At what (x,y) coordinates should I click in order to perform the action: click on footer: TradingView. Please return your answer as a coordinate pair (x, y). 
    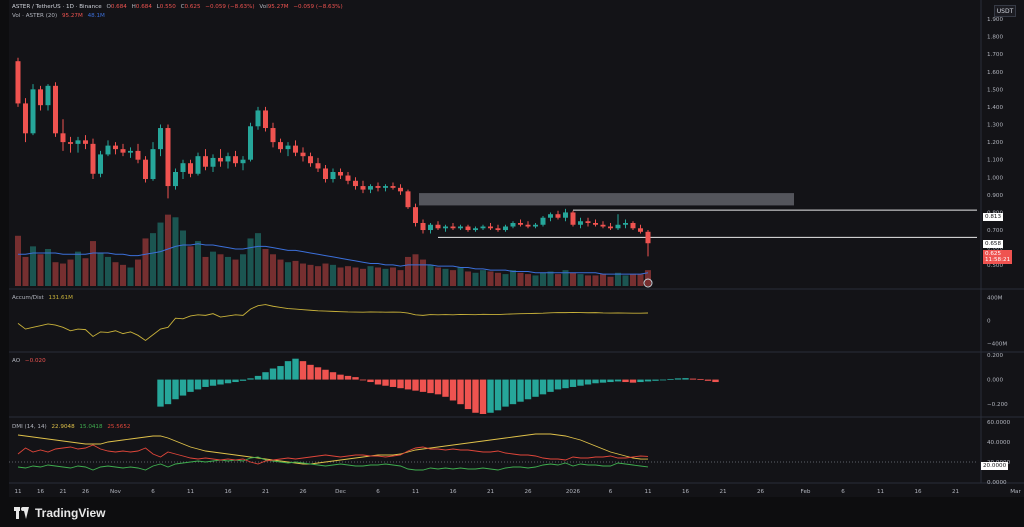
    Looking at the image, I should click on (512, 512).